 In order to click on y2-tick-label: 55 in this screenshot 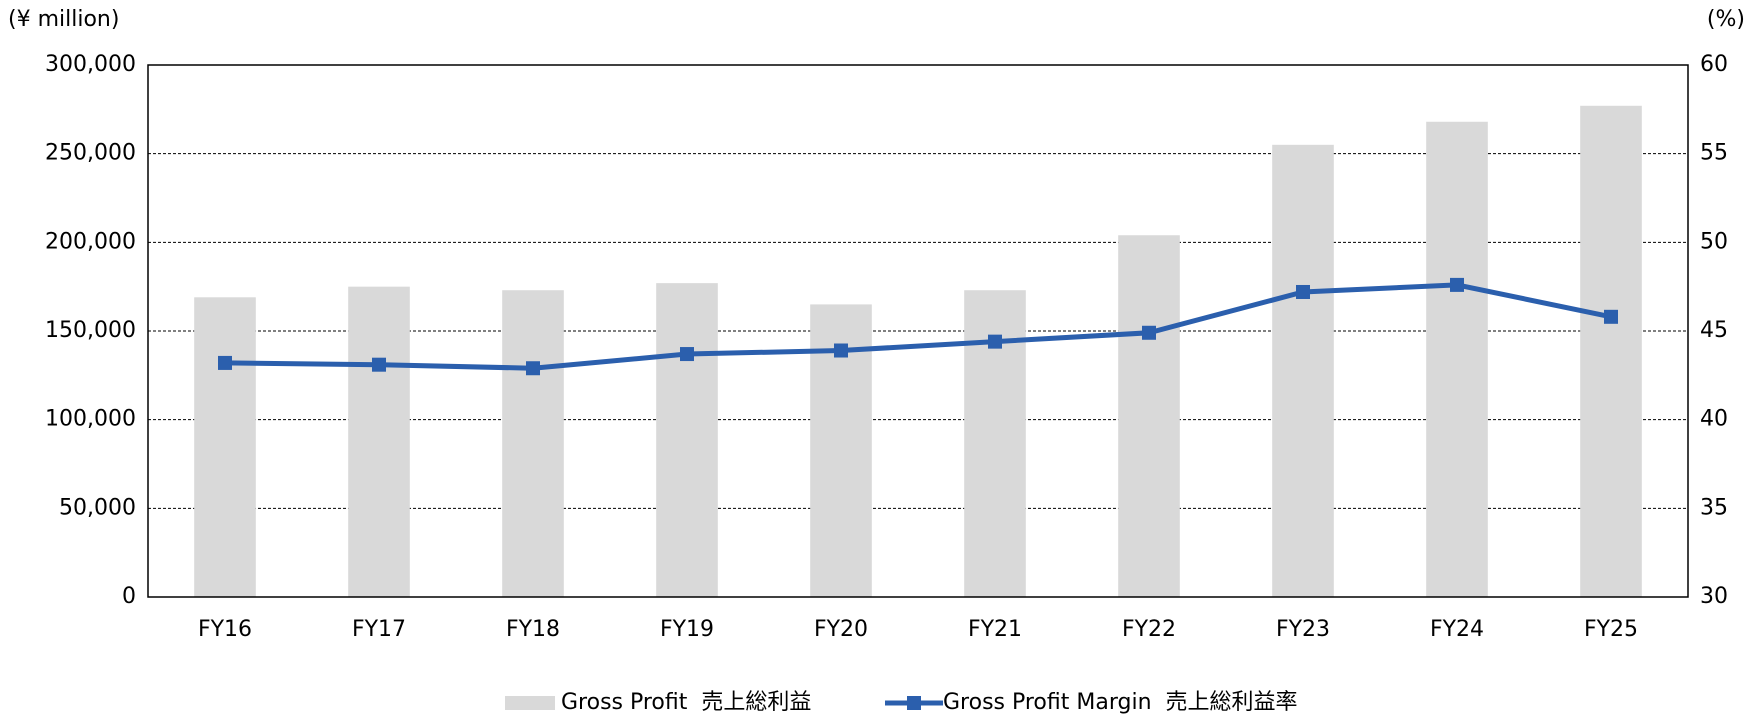, I will do `click(1714, 153)`.